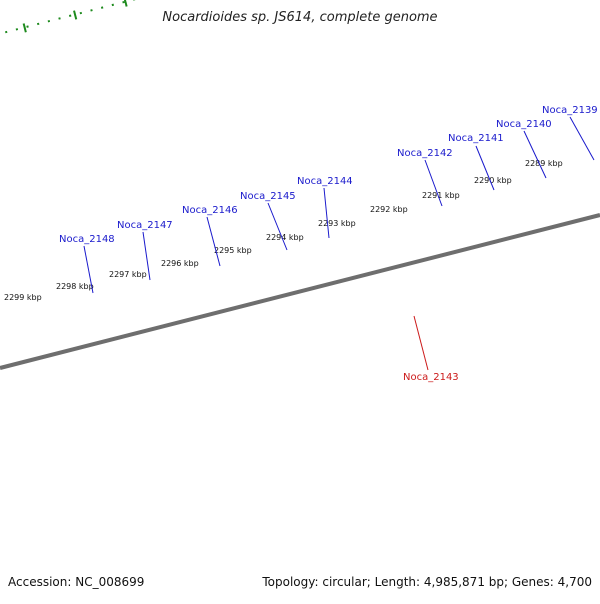 This screenshot has height=604, width=600. I want to click on scale-label: 2290 kbp, so click(493, 180).